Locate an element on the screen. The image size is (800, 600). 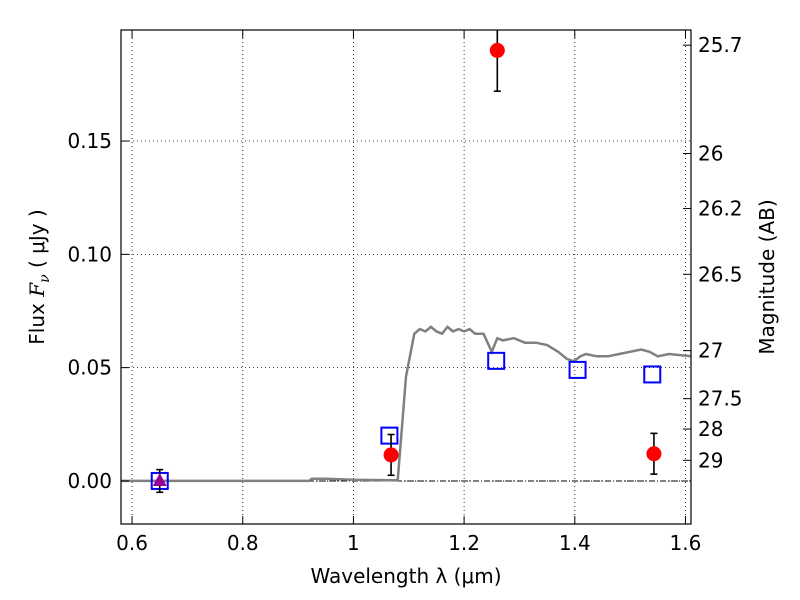
right-tick-label: 26 is located at coordinates (710, 154).